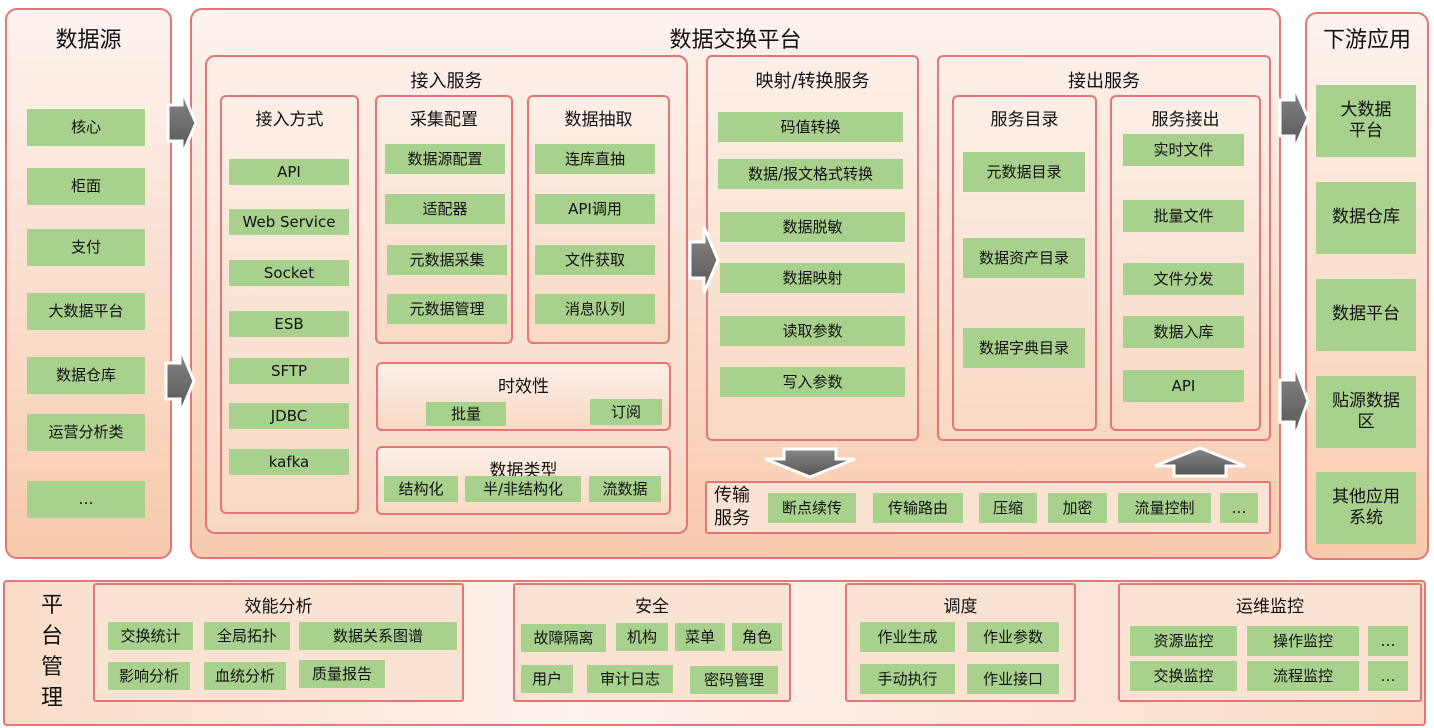 The width and height of the screenshot is (1434, 728). Describe the element at coordinates (812, 382) in the screenshot. I see `mapping-item: 写入参数` at that location.